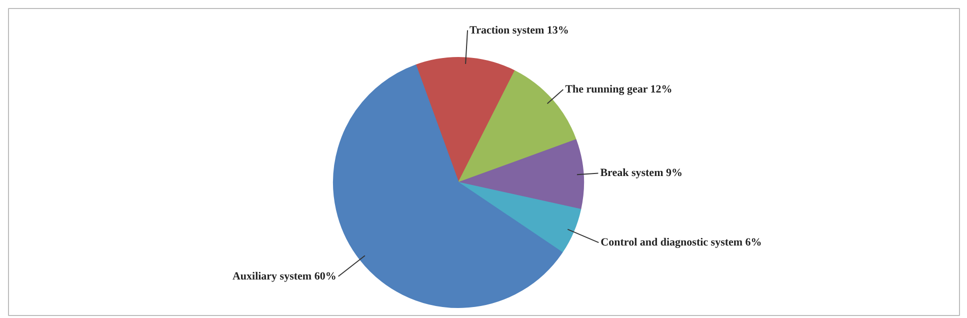 The image size is (967, 318). What do you see at coordinates (284, 276) in the screenshot?
I see `slice-label: Auxiliary system 60%` at bounding box center [284, 276].